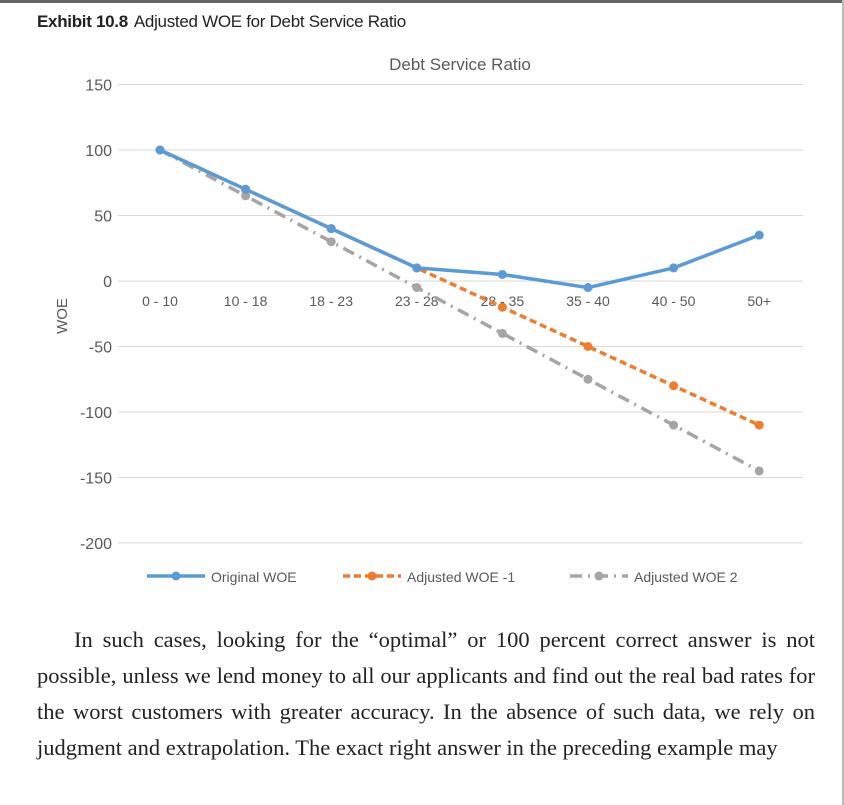 This screenshot has width=844, height=805. What do you see at coordinates (843, 402) in the screenshot?
I see `page-right-border` at bounding box center [843, 402].